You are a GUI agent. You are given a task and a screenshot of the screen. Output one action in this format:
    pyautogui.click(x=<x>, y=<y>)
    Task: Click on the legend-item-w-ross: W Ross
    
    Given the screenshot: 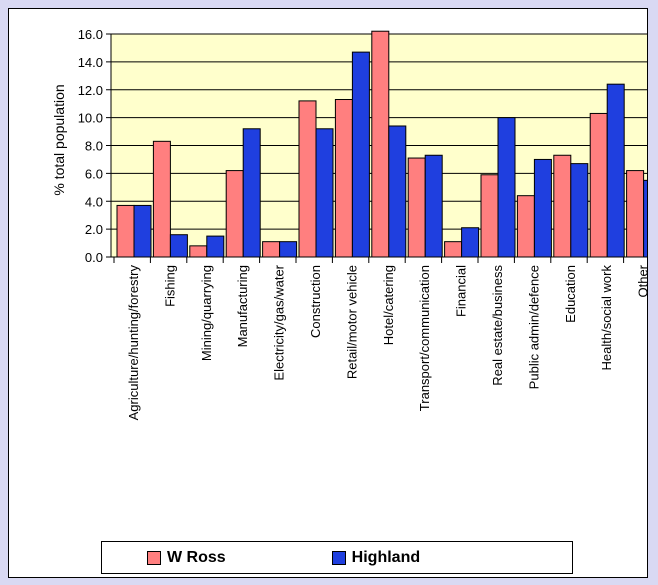 What is the action you would take?
    pyautogui.click(x=186, y=558)
    